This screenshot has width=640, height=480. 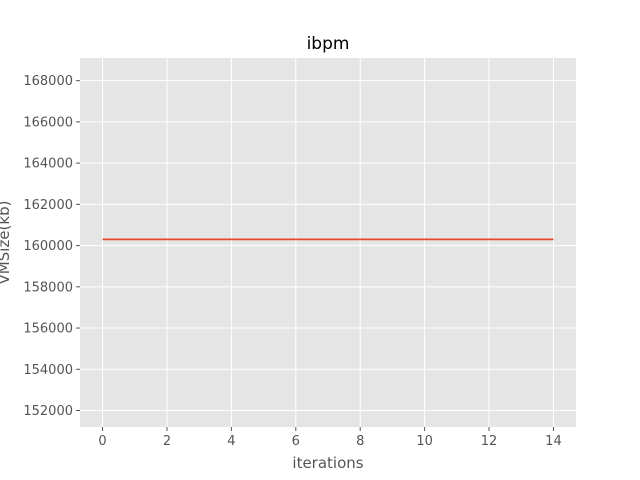 I want to click on x-tick-label: 6, so click(x=296, y=441).